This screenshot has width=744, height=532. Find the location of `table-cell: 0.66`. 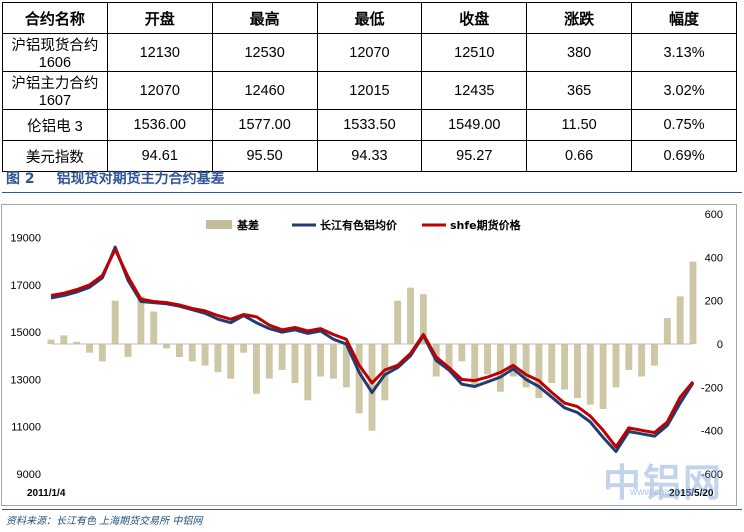

table-cell: 0.66 is located at coordinates (579, 156).